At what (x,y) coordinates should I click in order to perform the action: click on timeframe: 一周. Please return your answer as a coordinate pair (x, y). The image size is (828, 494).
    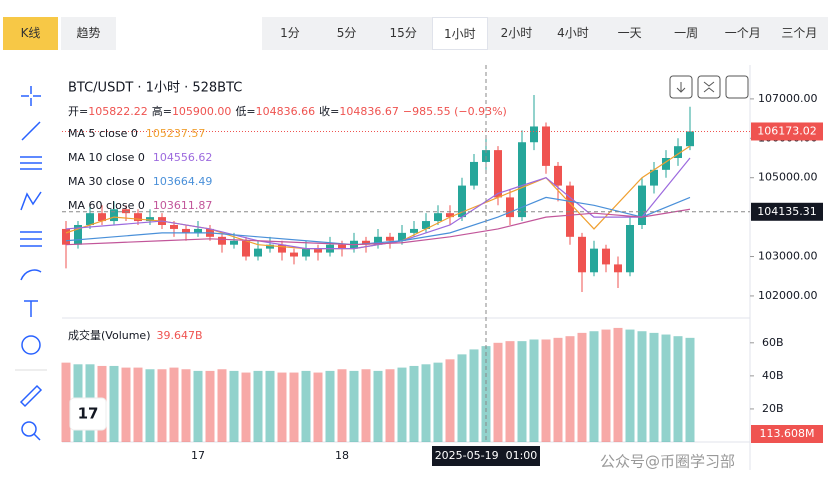
    Looking at the image, I should click on (686, 33).